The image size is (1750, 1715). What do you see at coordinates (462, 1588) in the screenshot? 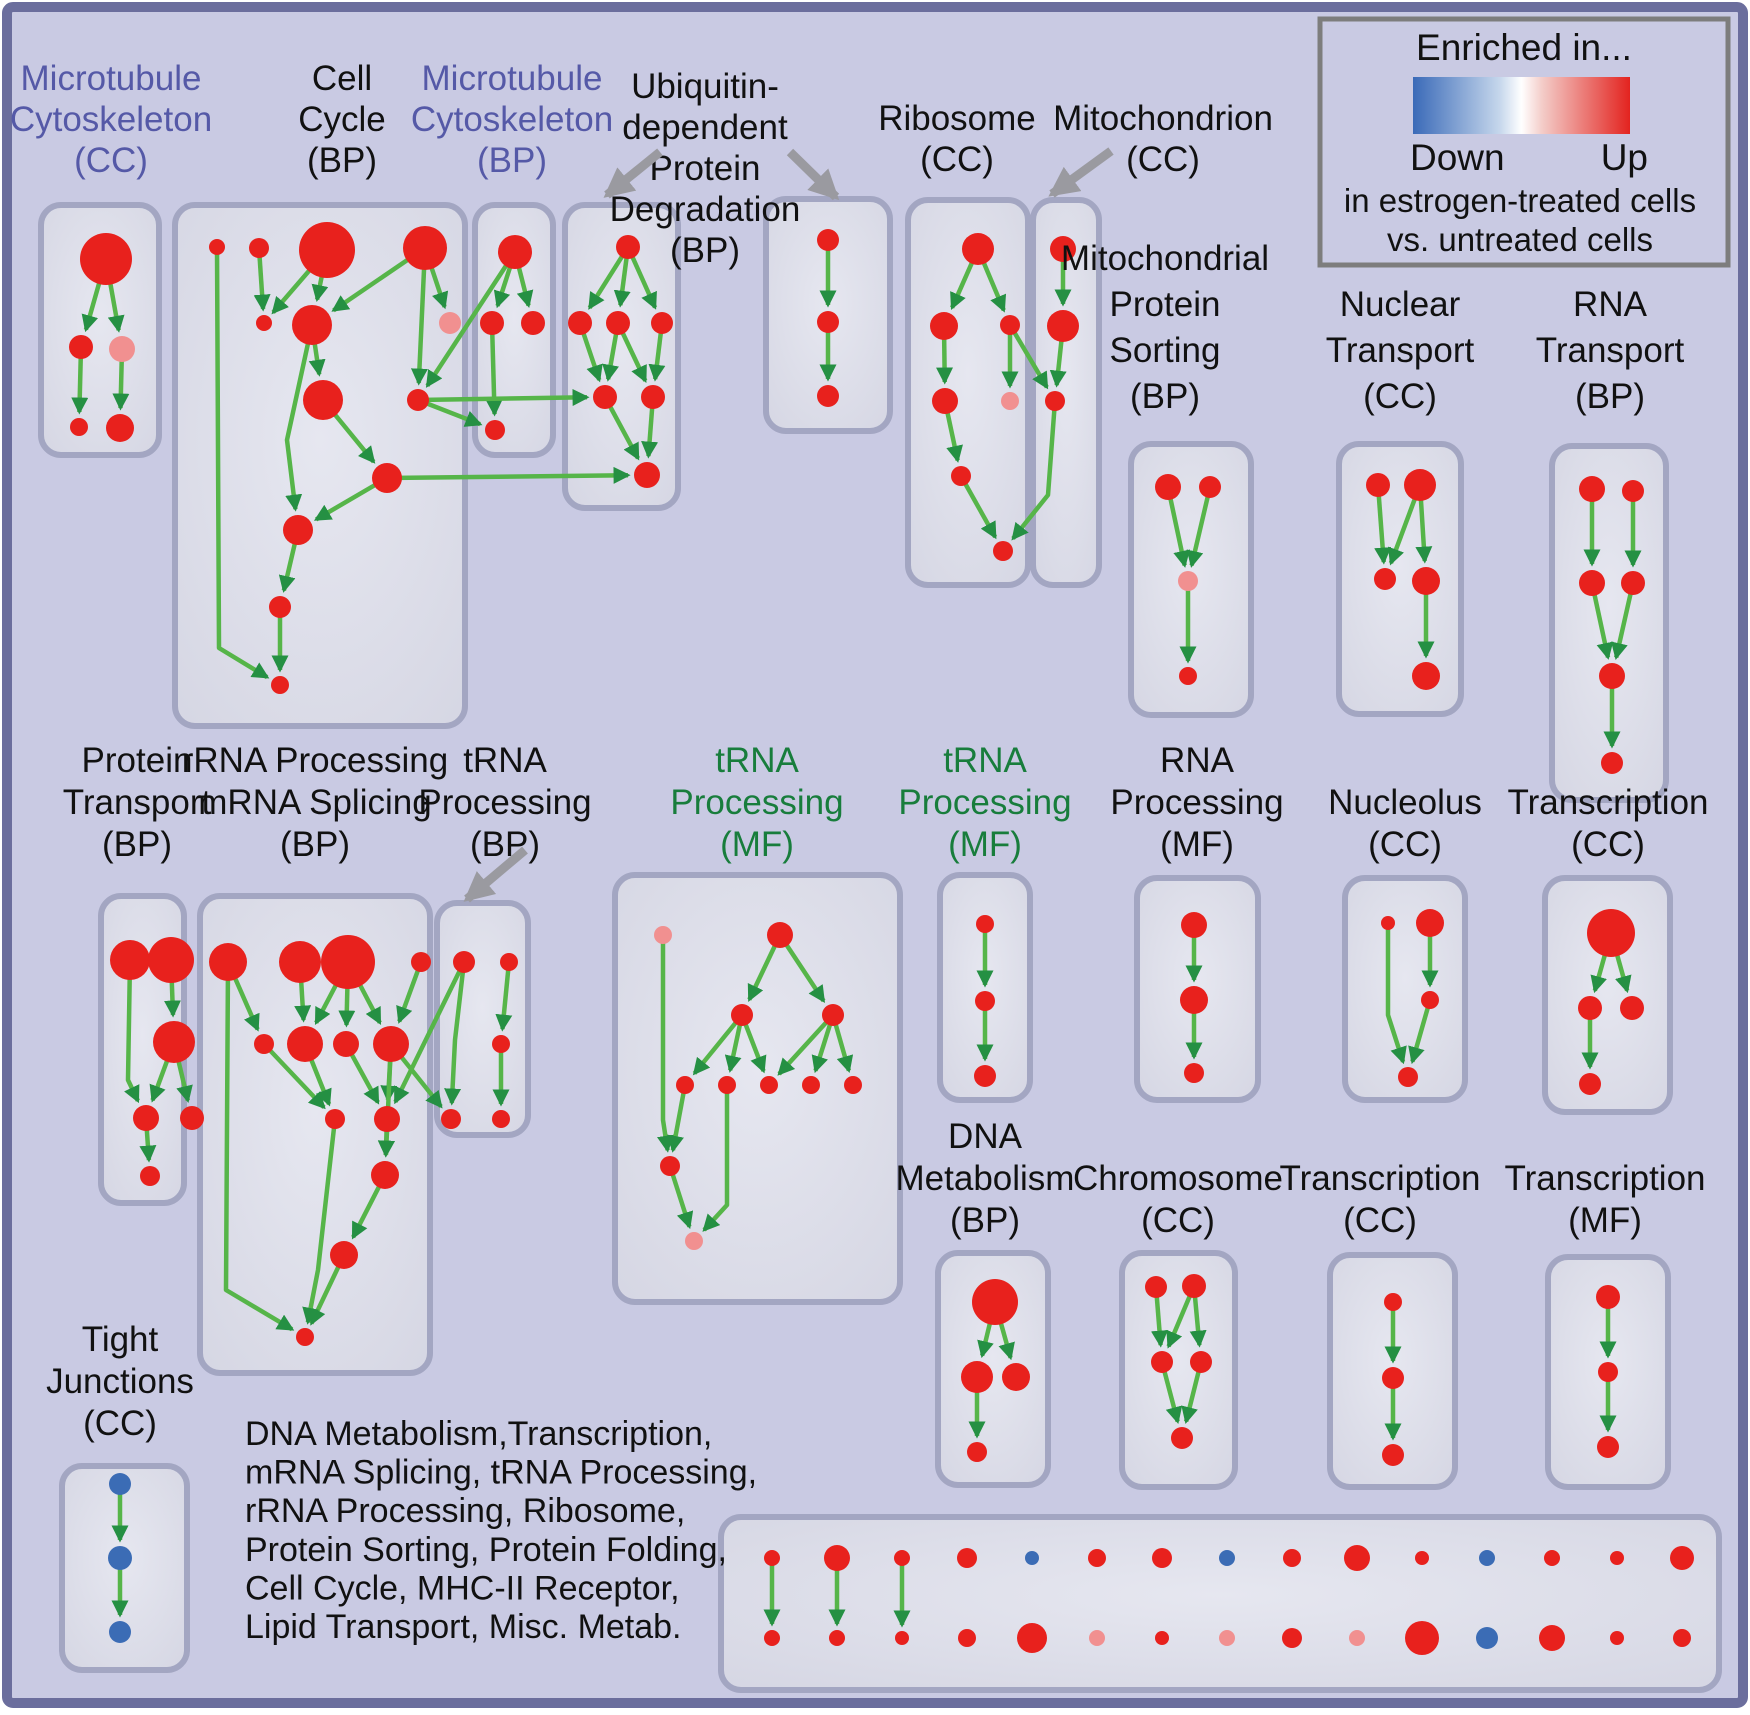
I see `misc-categories-text: Cell Cycle, MHC-II Receptor,` at bounding box center [462, 1588].